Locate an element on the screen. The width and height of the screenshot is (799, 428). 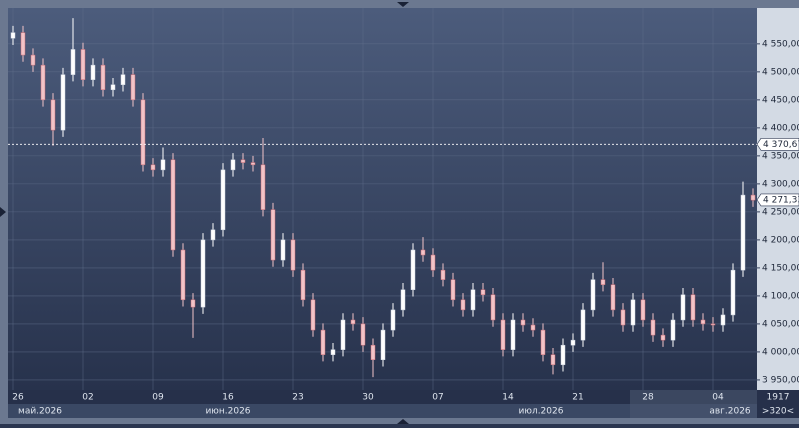
price-label: 4 370,67 is located at coordinates (781, 145).